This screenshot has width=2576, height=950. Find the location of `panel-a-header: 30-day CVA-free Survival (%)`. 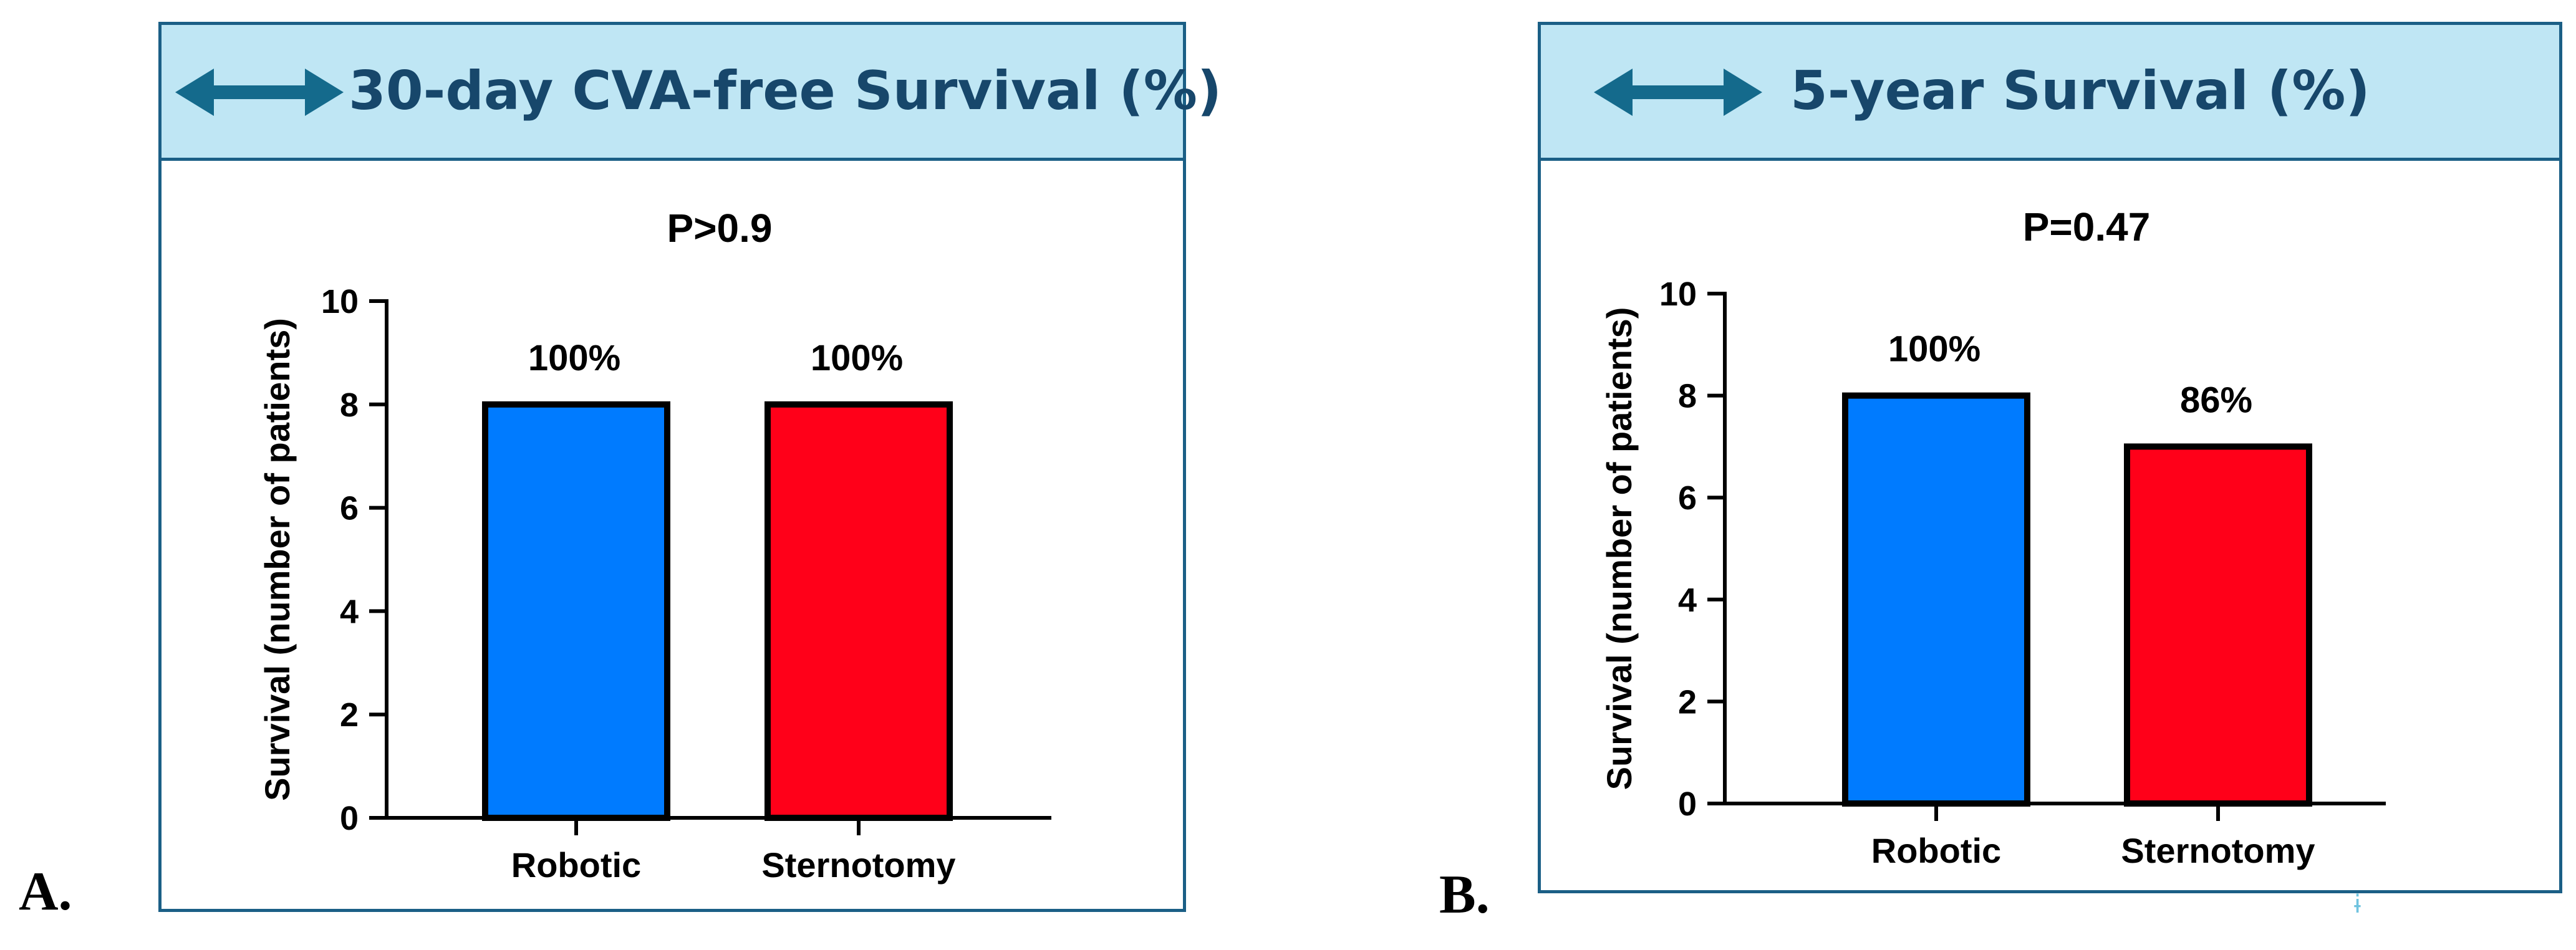

panel-a-header: 30-day CVA-free Survival (%) is located at coordinates (692, 93).